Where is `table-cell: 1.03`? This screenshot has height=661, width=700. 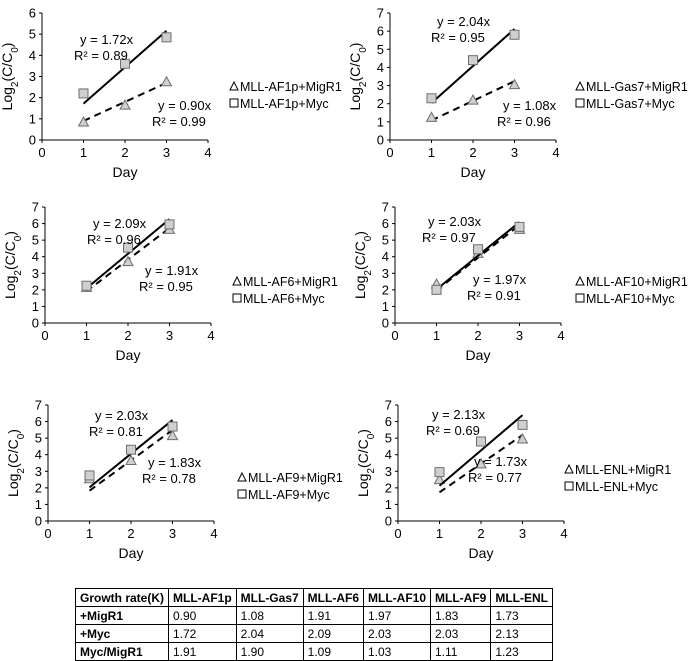 table-cell: 1.03 is located at coordinates (397, 651).